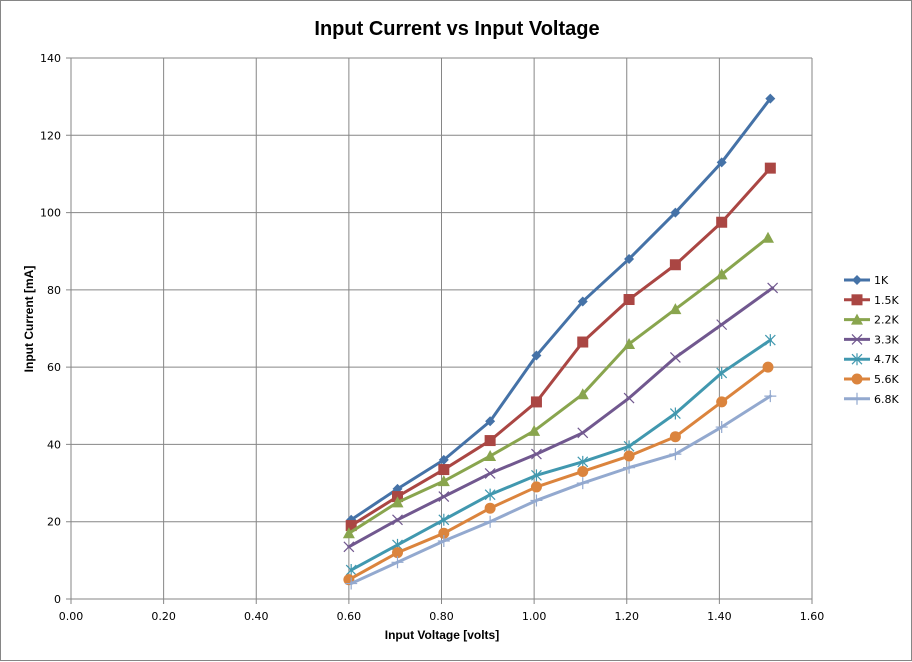  Describe the element at coordinates (812, 616) in the screenshot. I see `x-tick-label: 1.60` at that location.